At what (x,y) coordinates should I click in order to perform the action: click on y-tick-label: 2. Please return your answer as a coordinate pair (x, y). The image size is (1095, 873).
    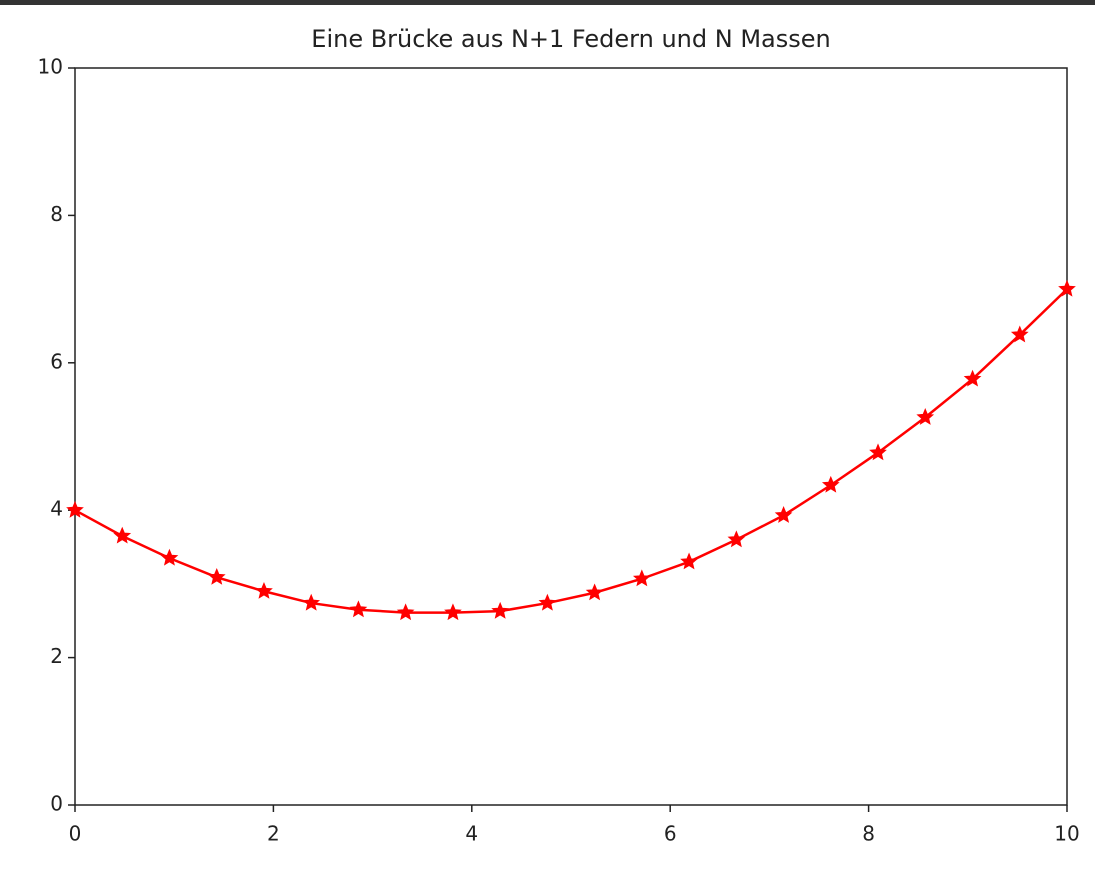
    Looking at the image, I should click on (56, 656).